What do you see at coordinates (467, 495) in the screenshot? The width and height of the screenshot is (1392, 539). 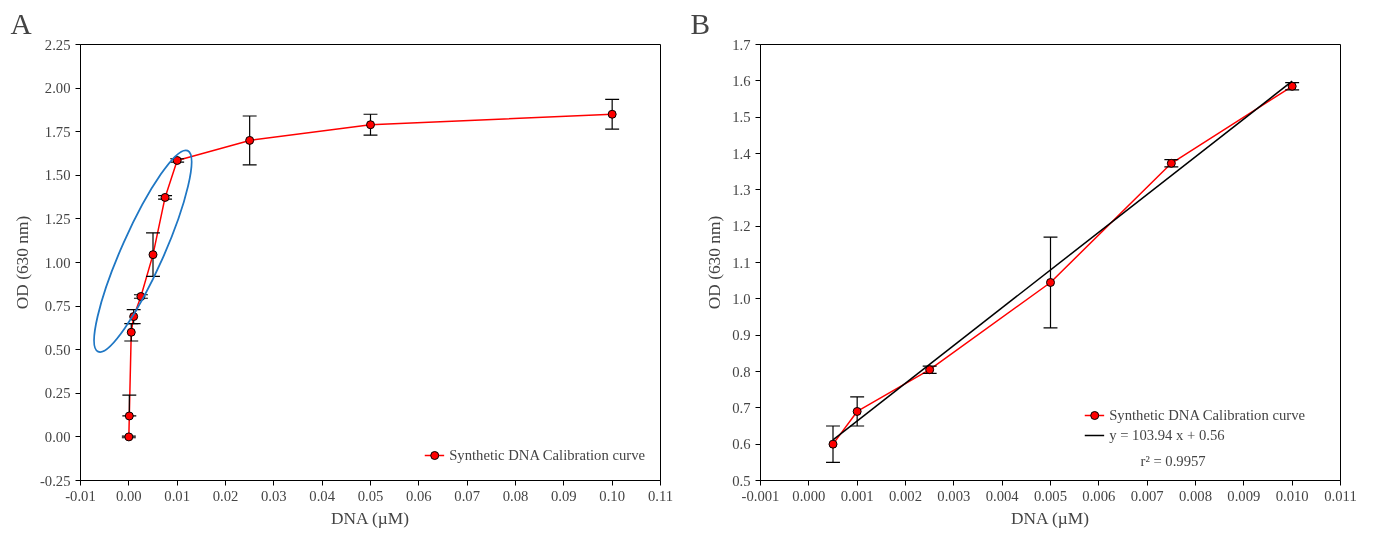 I see `x-tick-label: 0.07` at bounding box center [467, 495].